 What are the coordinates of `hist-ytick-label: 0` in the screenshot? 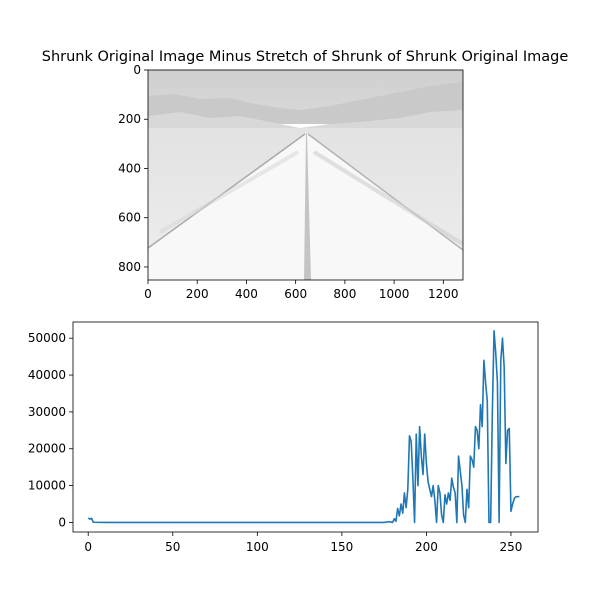 It's located at (62, 522).